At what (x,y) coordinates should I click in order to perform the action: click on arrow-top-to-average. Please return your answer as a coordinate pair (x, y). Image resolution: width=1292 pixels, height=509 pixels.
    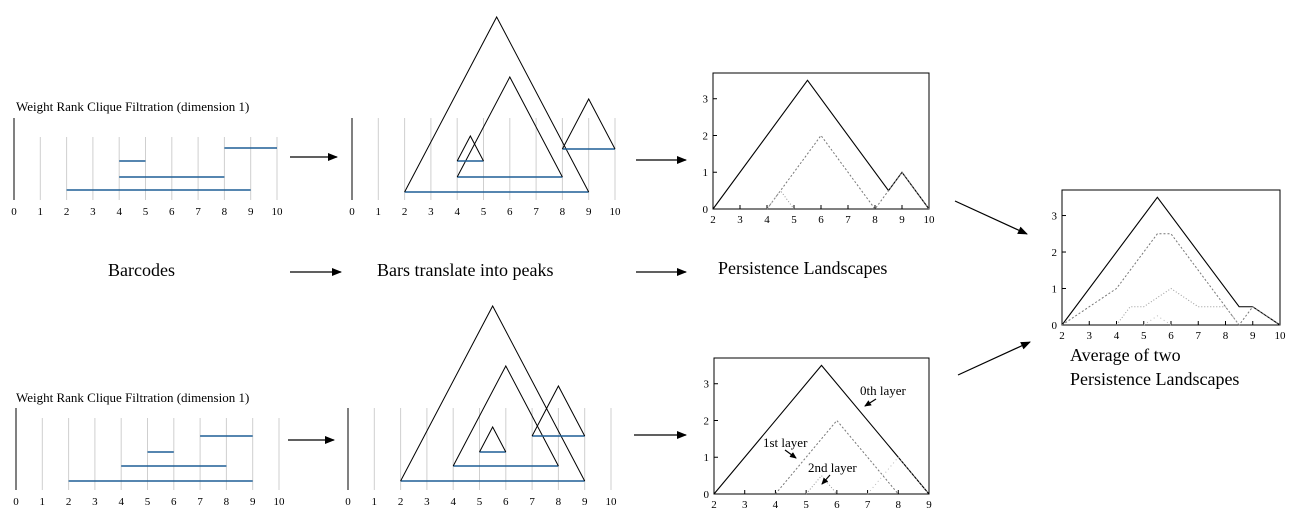
    Looking at the image, I should click on (991, 217).